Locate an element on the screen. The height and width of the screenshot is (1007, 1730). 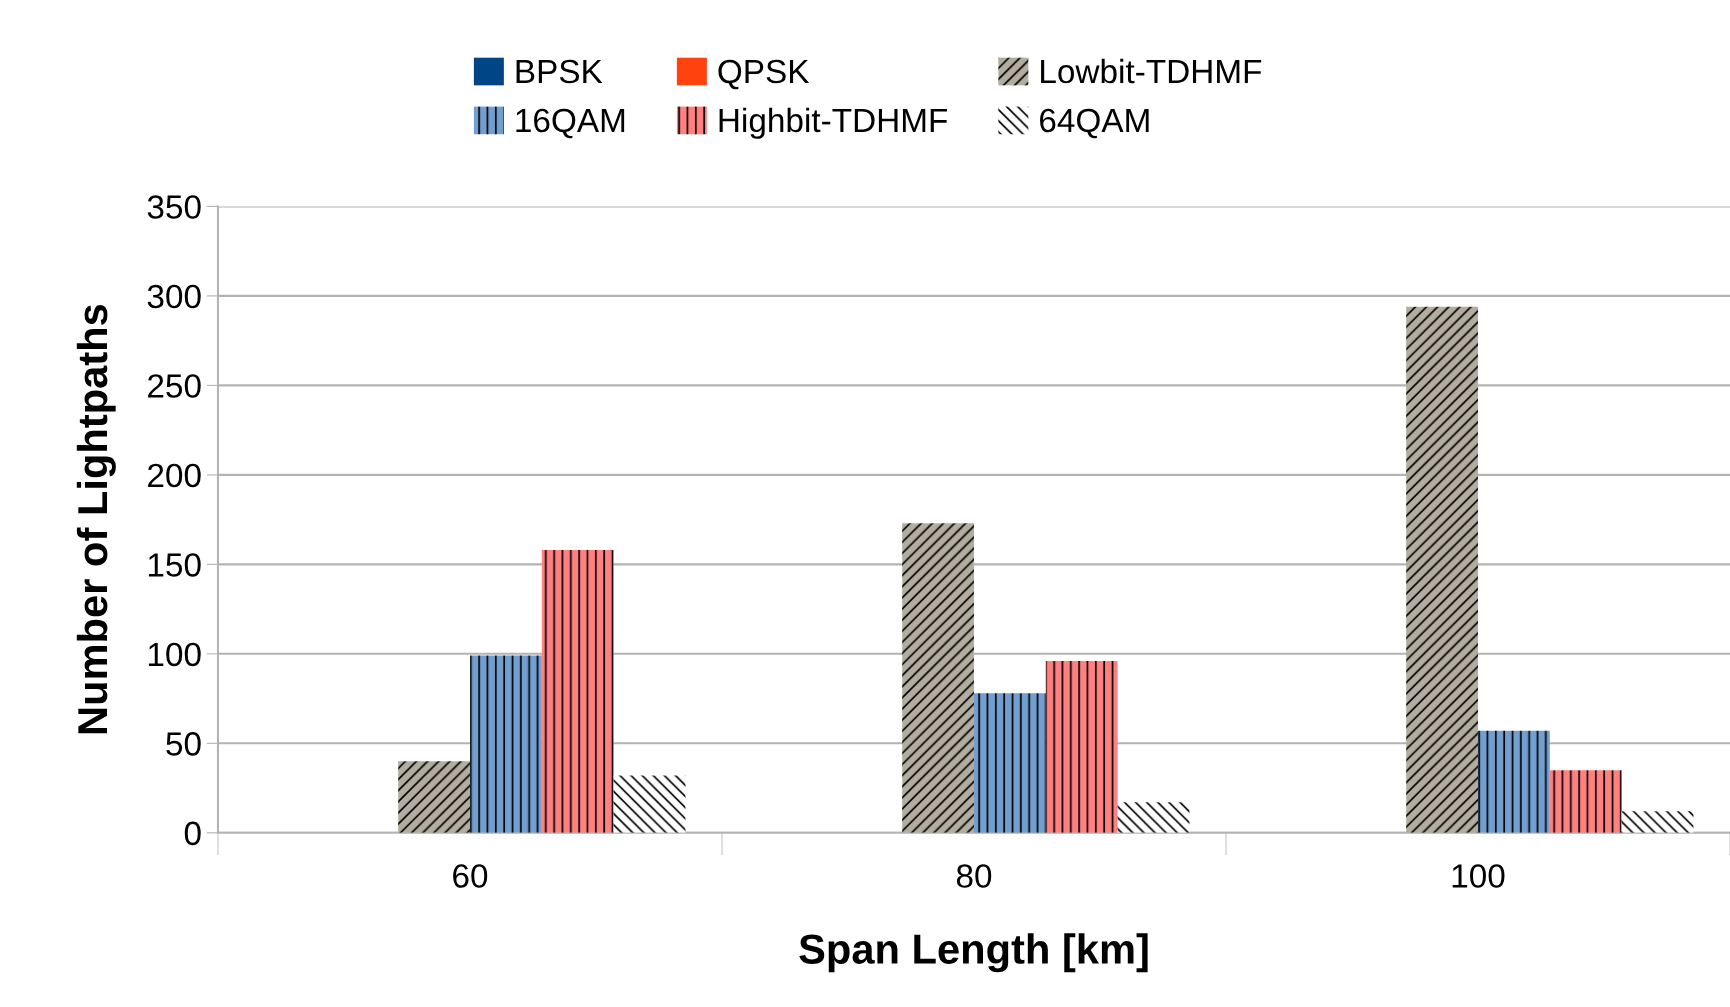
legend-label: QPSK is located at coordinates (764, 74).